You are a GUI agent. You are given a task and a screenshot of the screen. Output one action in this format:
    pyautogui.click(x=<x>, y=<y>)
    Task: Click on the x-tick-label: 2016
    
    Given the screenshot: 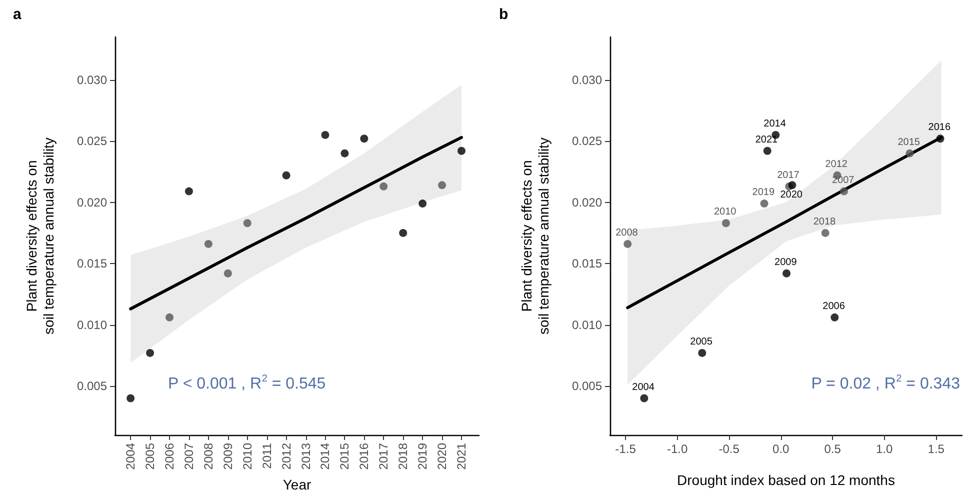 What is the action you would take?
    pyautogui.click(x=364, y=456)
    